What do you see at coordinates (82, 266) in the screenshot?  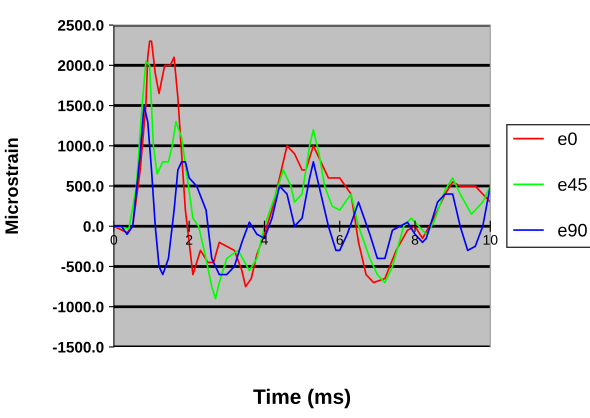 I see `y-tick-label: -500.0` at bounding box center [82, 266].